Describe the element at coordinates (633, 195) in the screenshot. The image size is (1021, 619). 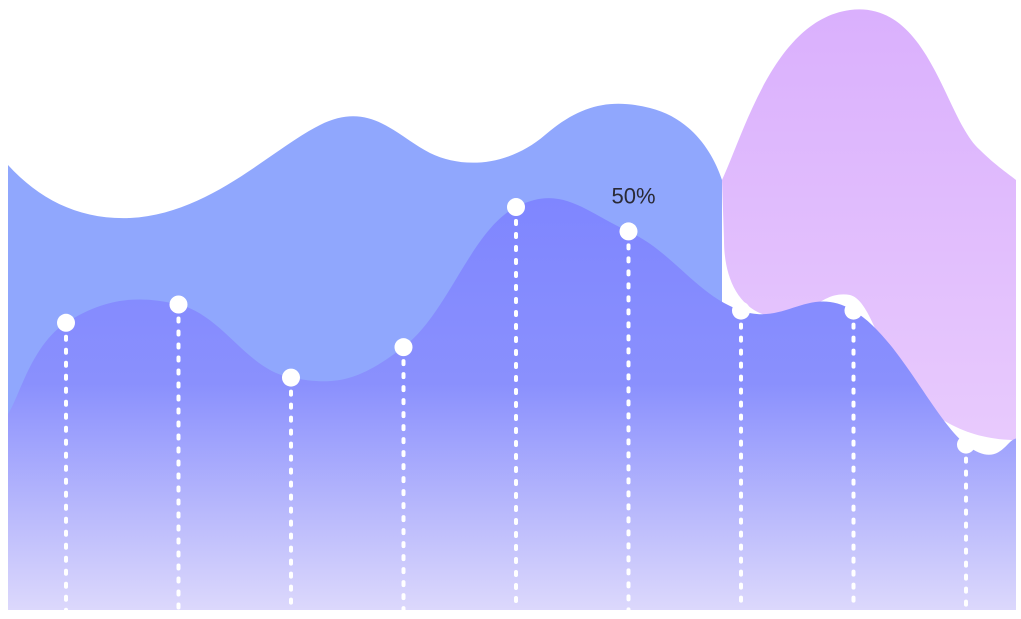
I see `data-label: 50%` at that location.